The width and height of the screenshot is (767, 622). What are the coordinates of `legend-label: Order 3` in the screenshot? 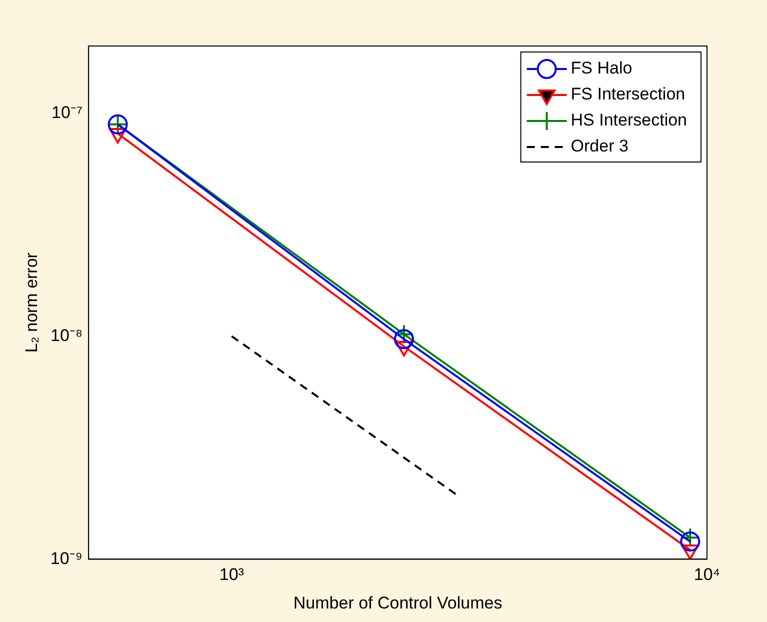 It's located at (599, 146).